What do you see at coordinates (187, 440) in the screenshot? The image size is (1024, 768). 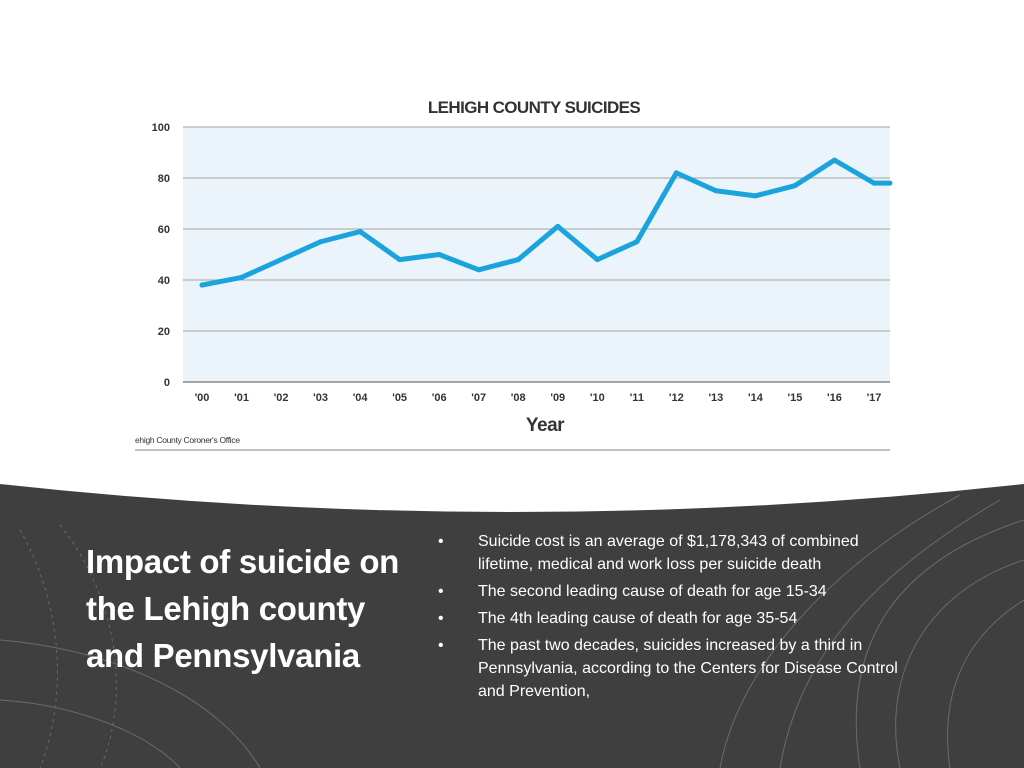 I see `source-note: ehigh County Coroner's Office` at bounding box center [187, 440].